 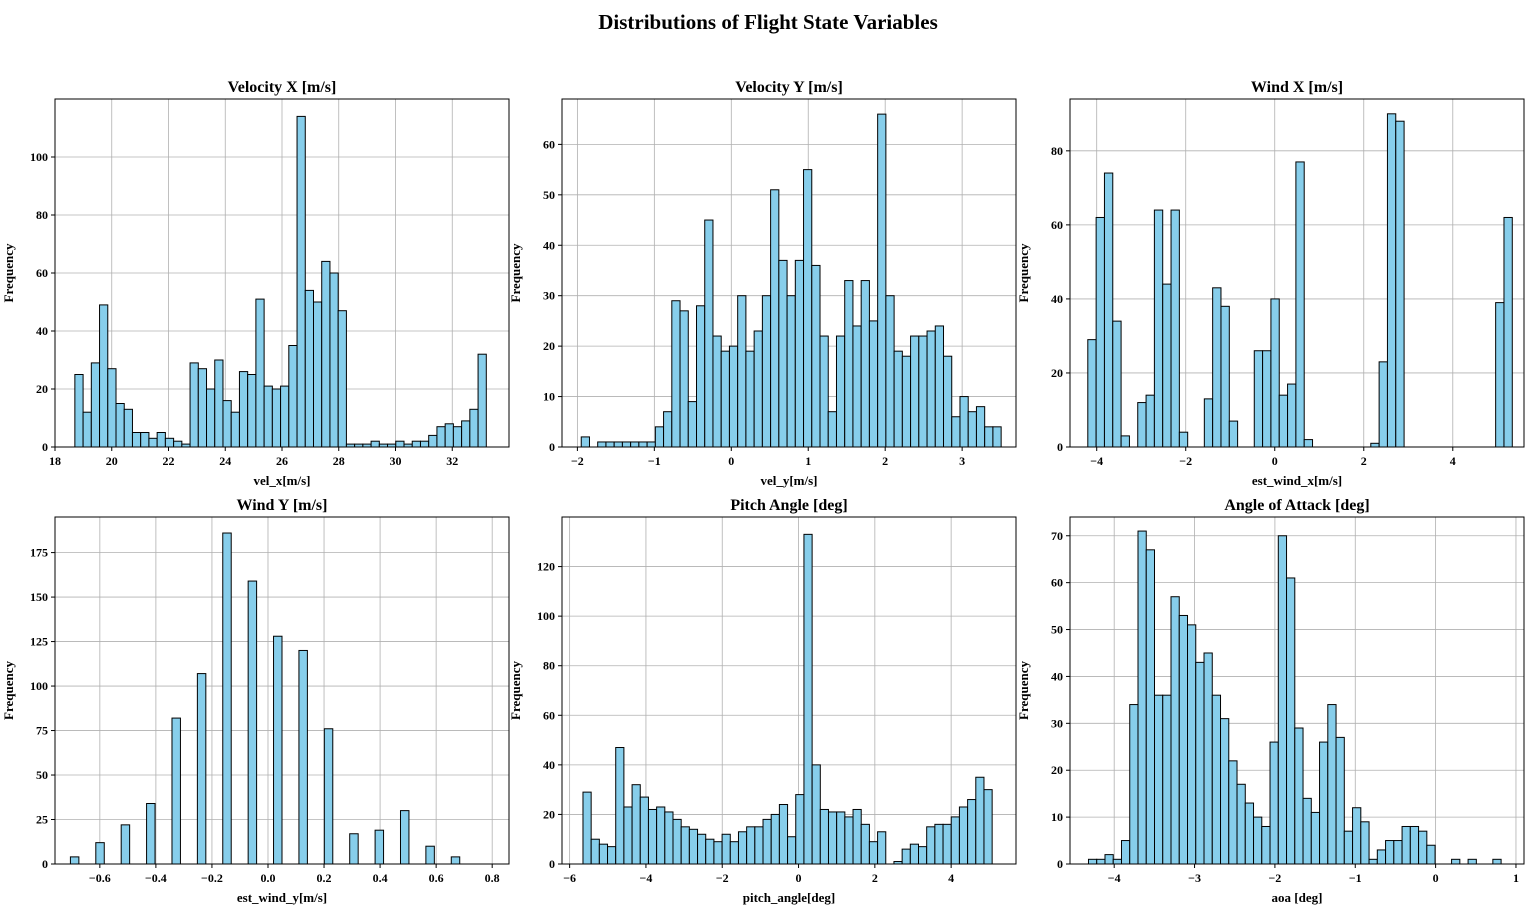 I want to click on x-tick-label: −0.6, so click(x=100, y=878).